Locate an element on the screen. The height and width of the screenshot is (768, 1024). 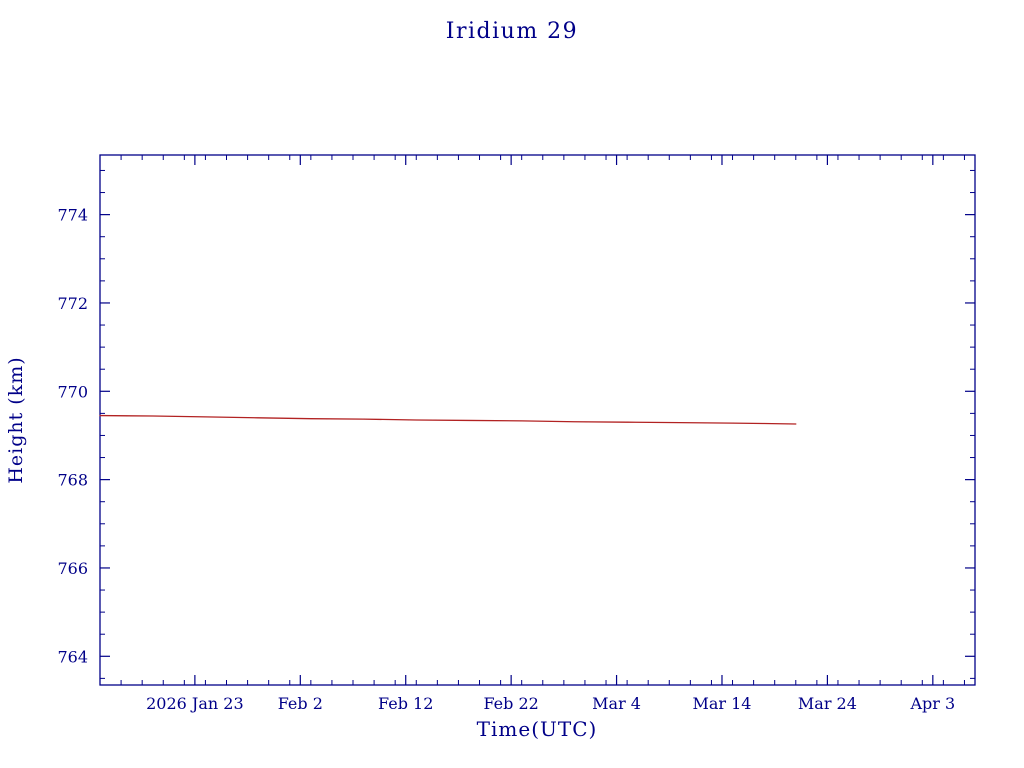
x-tick-label: Mar 24 is located at coordinates (827, 703).